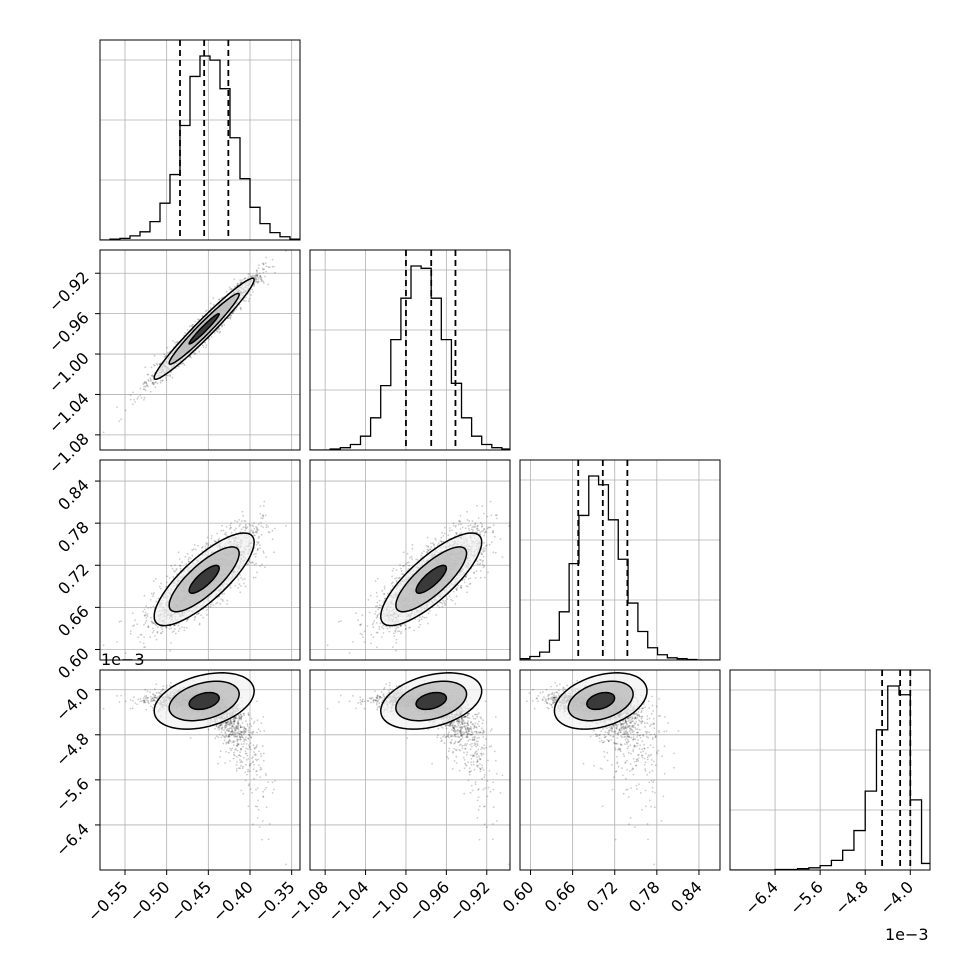 The width and height of the screenshot is (970, 970). Describe the element at coordinates (173, 363) in the screenshot. I see `panel-1-0: −1.08−1.04−1.00−0.96−0.92` at that location.